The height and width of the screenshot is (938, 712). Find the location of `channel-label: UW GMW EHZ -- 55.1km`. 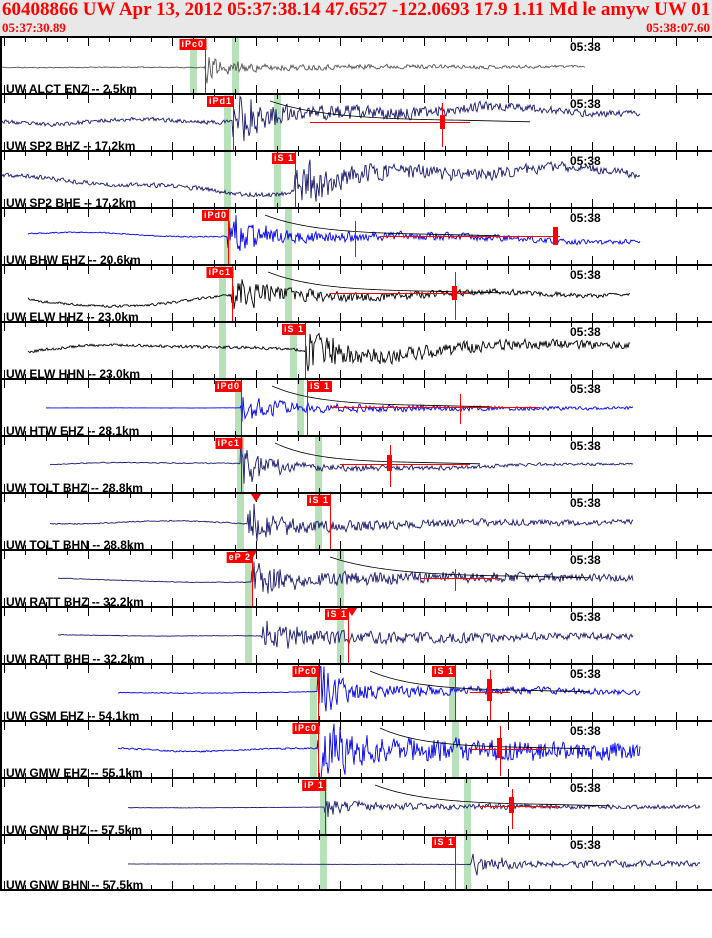

channel-label: UW GMW EHZ -- 55.1km is located at coordinates (74, 771).